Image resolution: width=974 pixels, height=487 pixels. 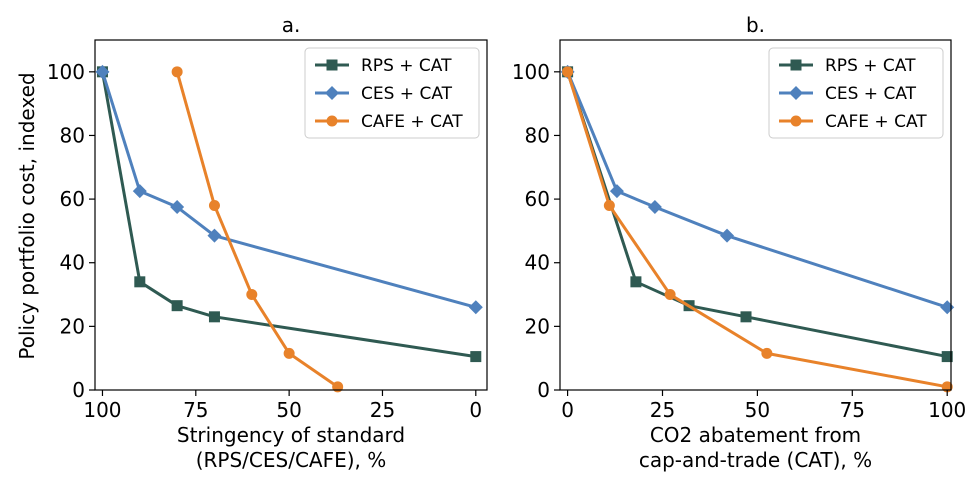 What do you see at coordinates (755, 460) in the screenshot?
I see `x-axis-title: cap-and-trade (CAT), %` at bounding box center [755, 460].